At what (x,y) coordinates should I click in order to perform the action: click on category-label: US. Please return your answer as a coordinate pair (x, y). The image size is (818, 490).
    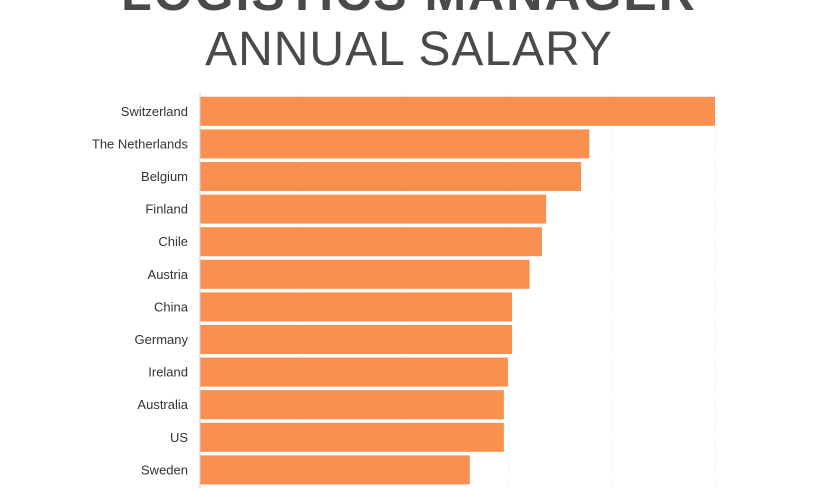
    Looking at the image, I should click on (179, 437).